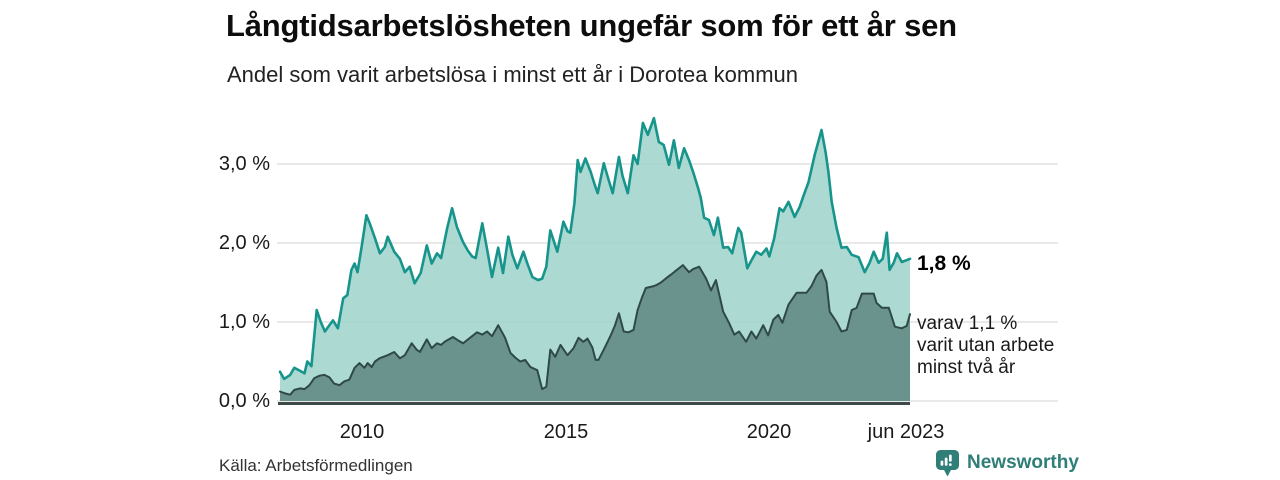 This screenshot has height=480, width=1280. What do you see at coordinates (595, 330) in the screenshot?
I see `line-minst-tva-ar` at bounding box center [595, 330].